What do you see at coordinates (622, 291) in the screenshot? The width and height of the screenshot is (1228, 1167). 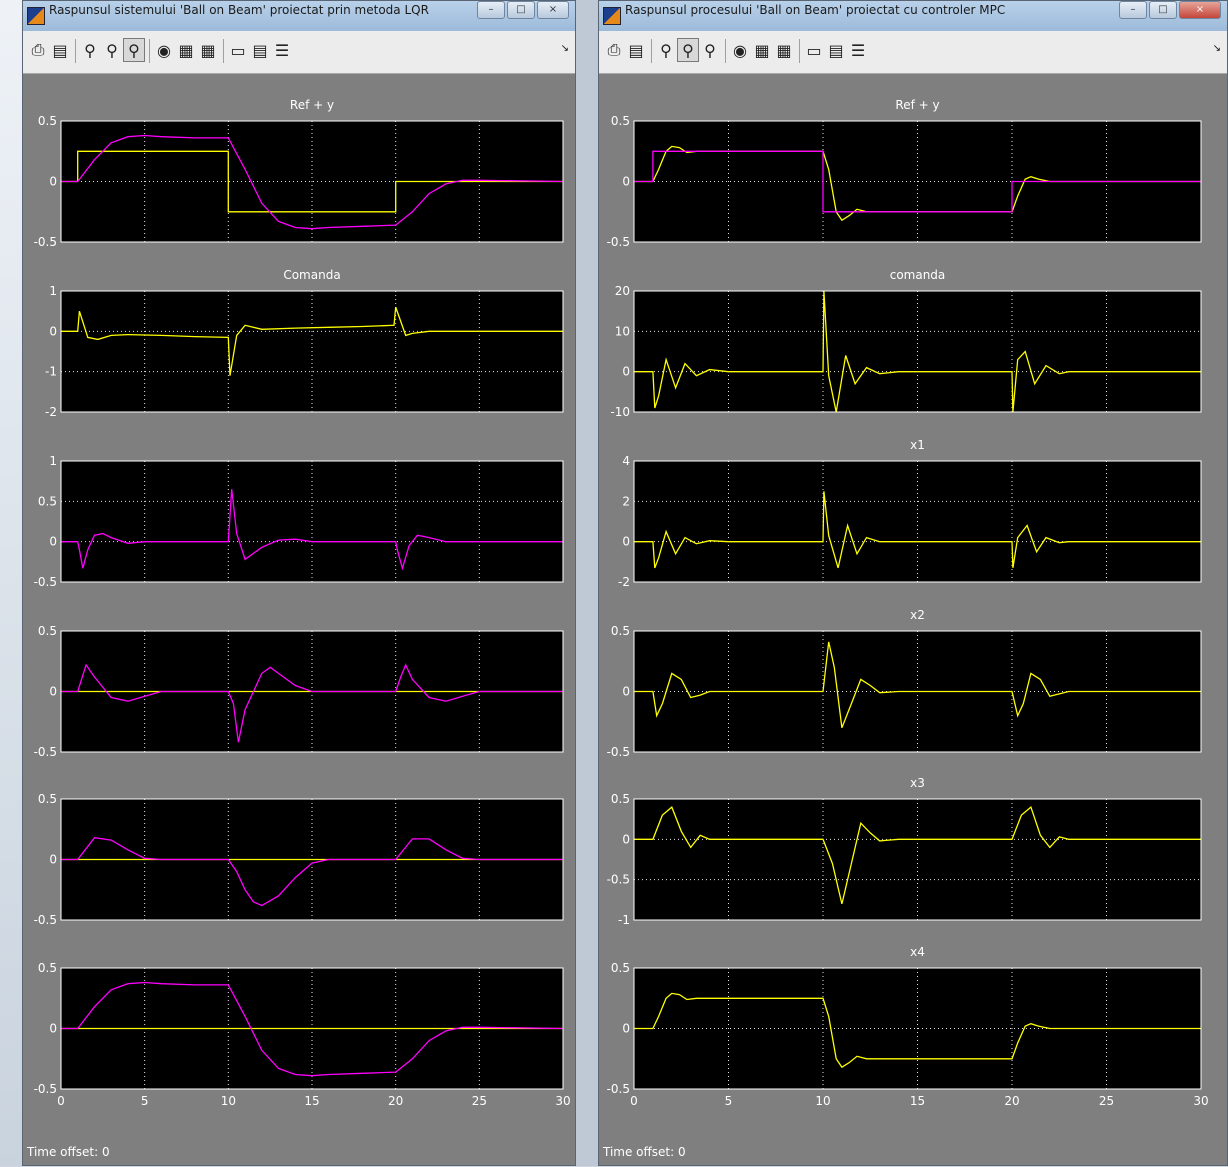 I see `y-tick-label: 20` at bounding box center [622, 291].